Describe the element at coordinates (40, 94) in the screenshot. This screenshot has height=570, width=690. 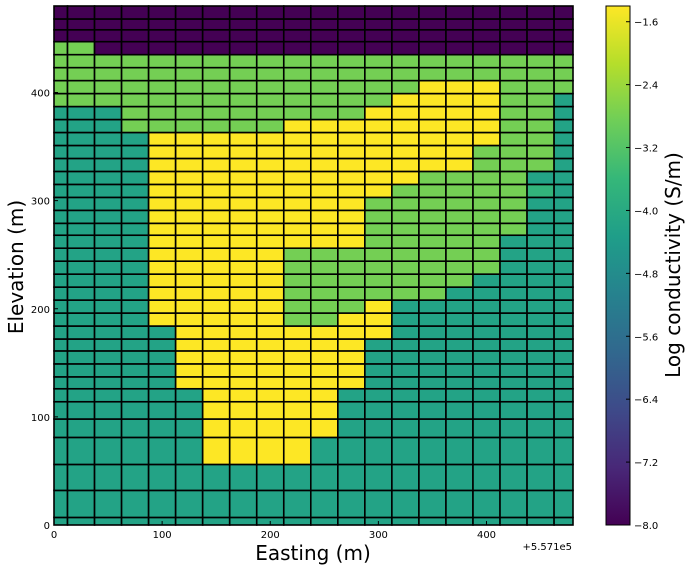
I see `y-tick-label: 400` at that location.